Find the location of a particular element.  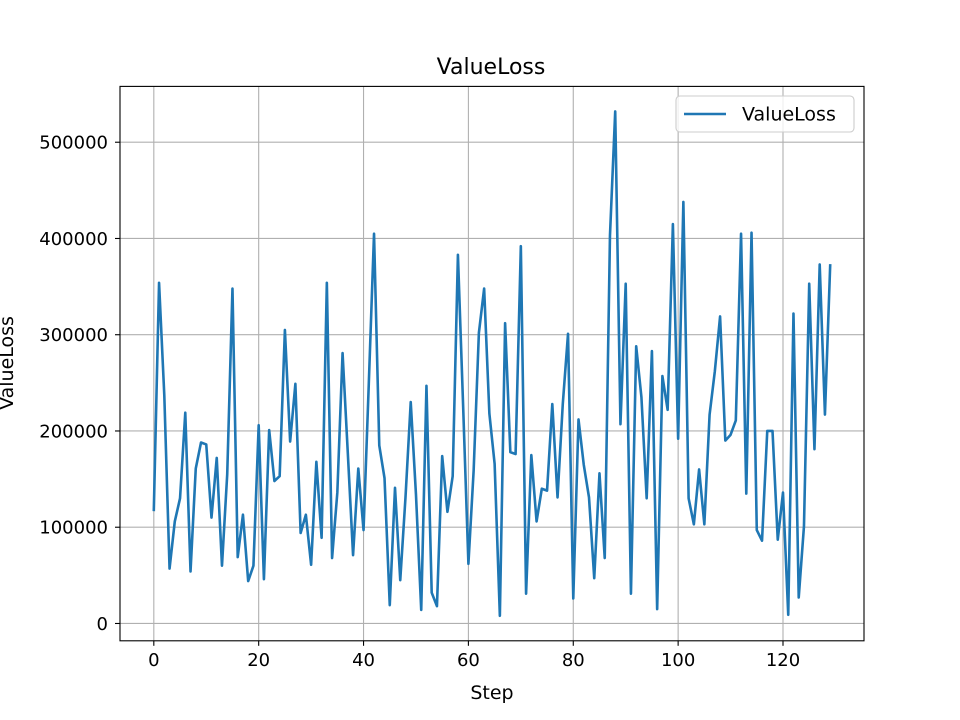

x-tick-label: 120 is located at coordinates (783, 660).